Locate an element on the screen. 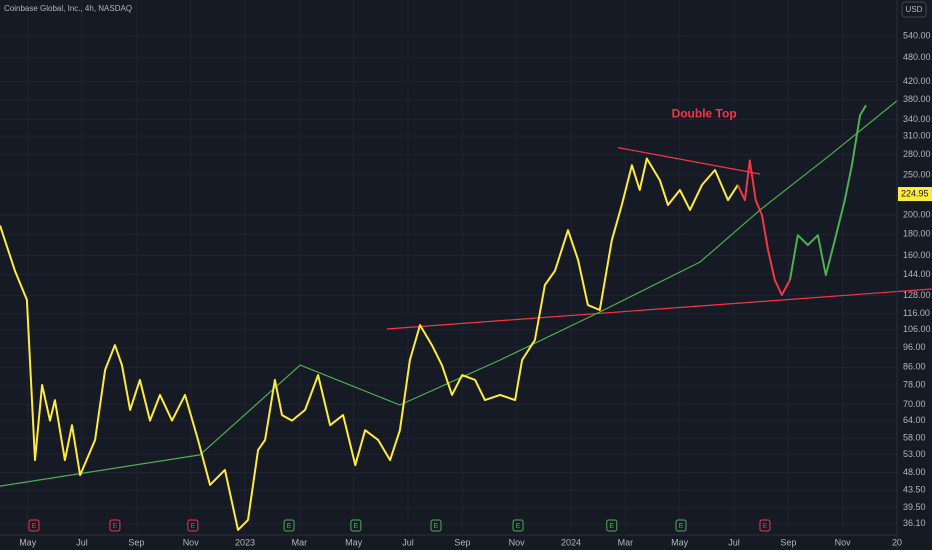  y-tick-label: 310.00 is located at coordinates (917, 136).